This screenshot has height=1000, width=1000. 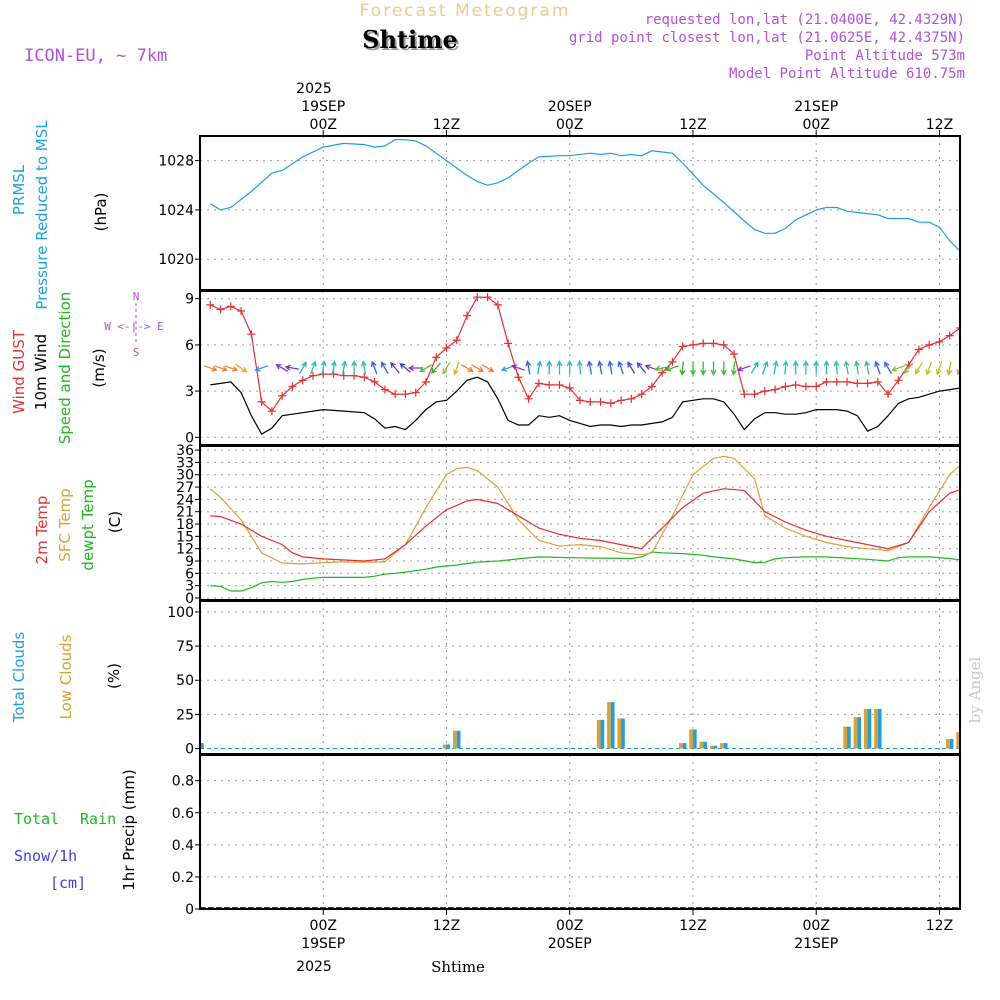 I want to click on top-date-label: 19SEP, so click(x=323, y=107).